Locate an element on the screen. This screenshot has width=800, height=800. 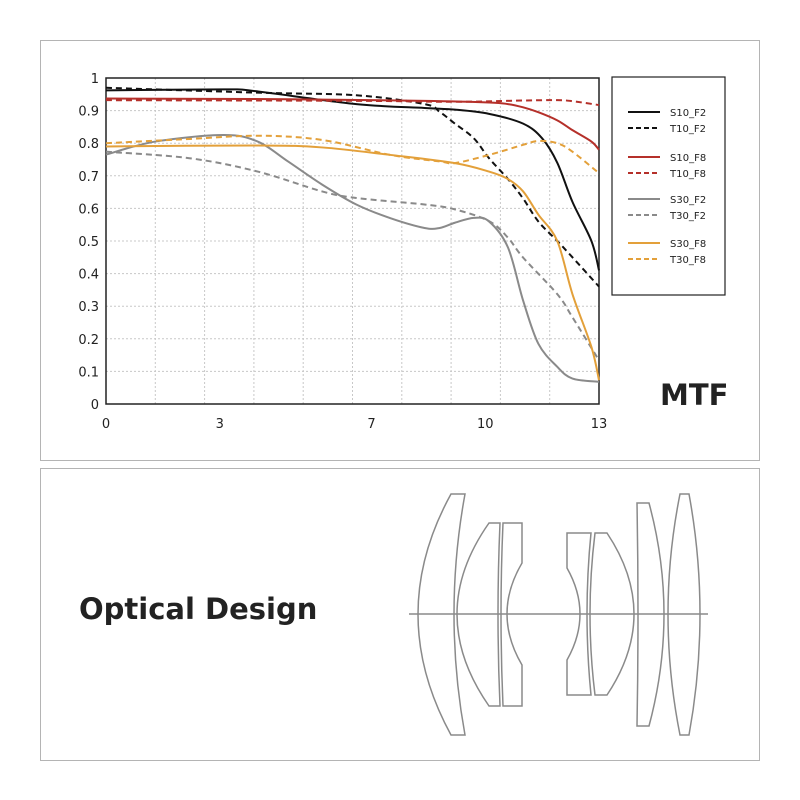
y-tick-label: 0.4 is located at coordinates (88, 275).